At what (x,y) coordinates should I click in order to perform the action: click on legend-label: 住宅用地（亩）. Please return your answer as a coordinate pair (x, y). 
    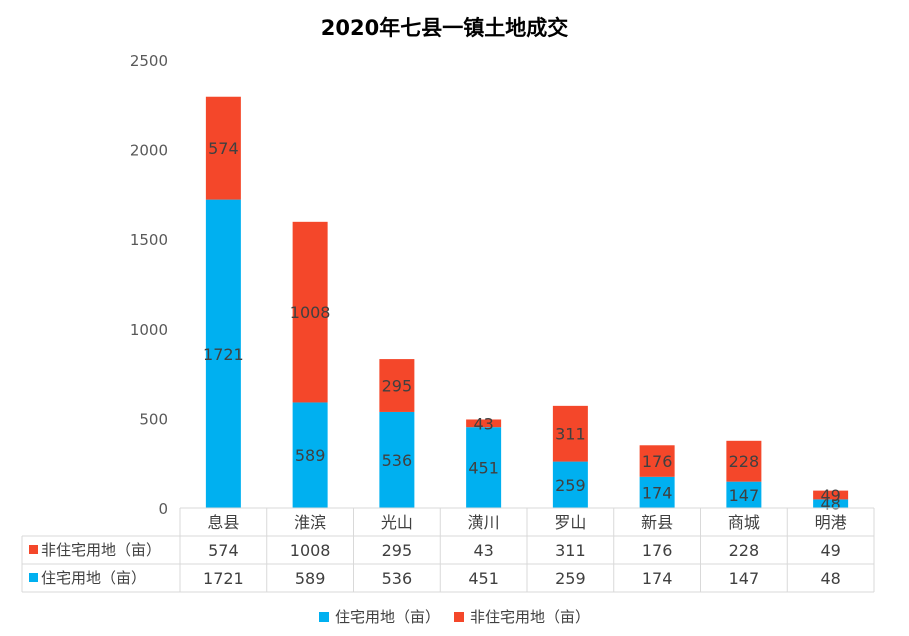
    Looking at the image, I should click on (387, 617).